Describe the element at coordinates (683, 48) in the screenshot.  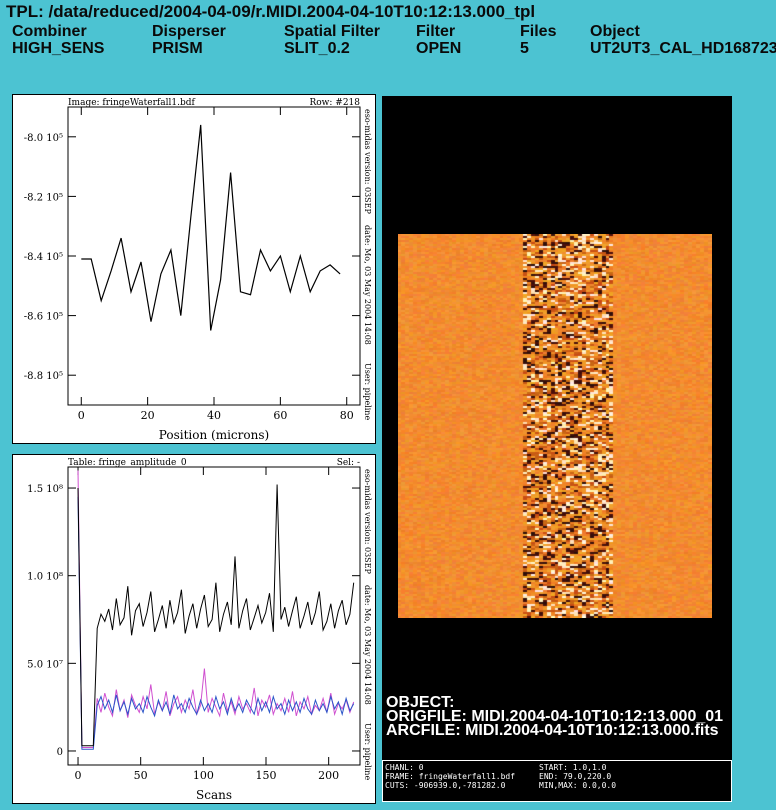
I see `object-value: UT2UT3_CAL_HD168723` at that location.